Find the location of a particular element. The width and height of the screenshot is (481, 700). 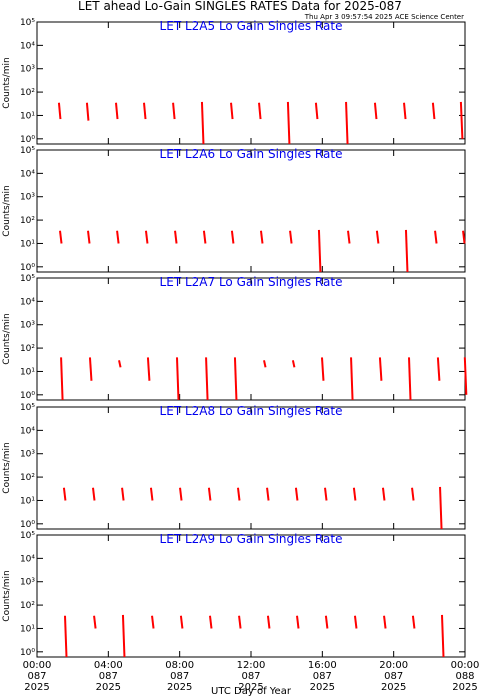

x-tick-label: 00:00 087 2025 is located at coordinates (37, 676).